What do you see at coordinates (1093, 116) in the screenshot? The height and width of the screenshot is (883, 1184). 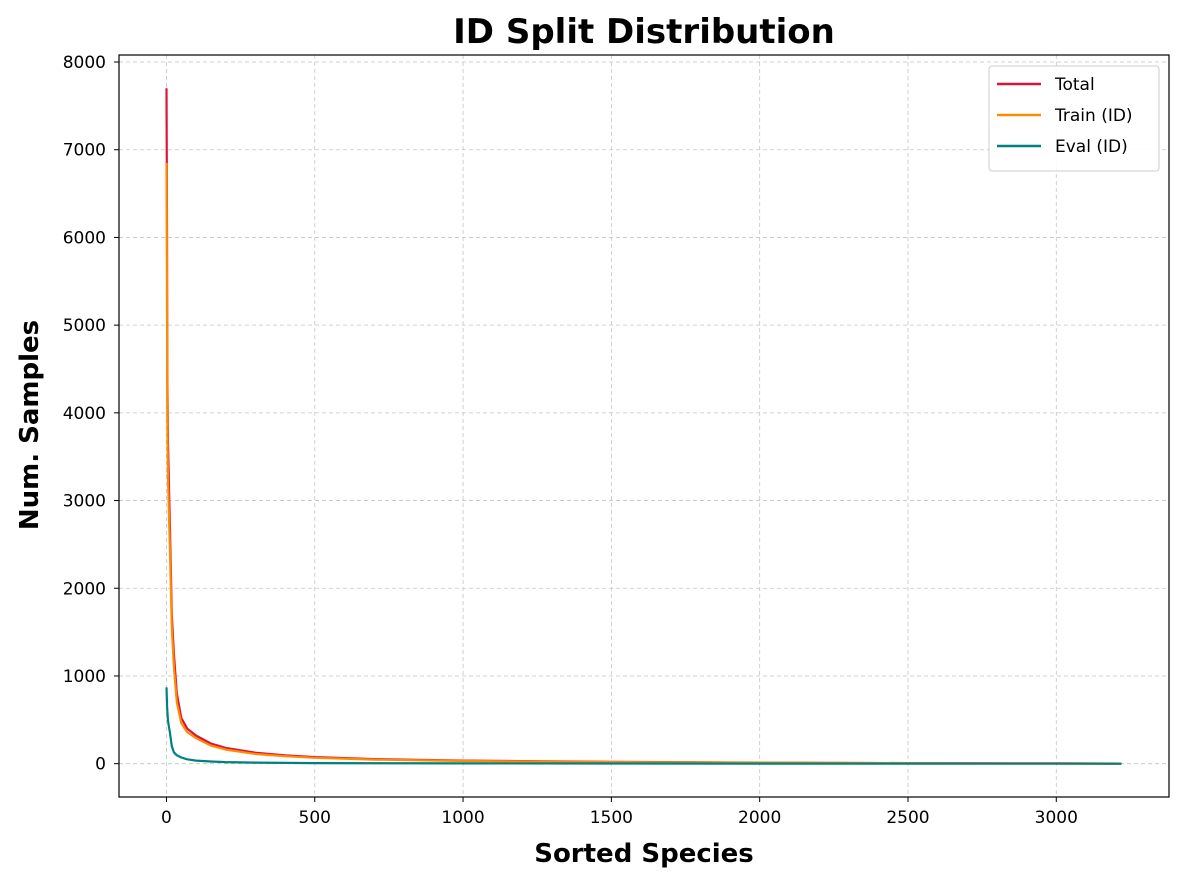 I see `legend-label: Train (ID)` at bounding box center [1093, 116].